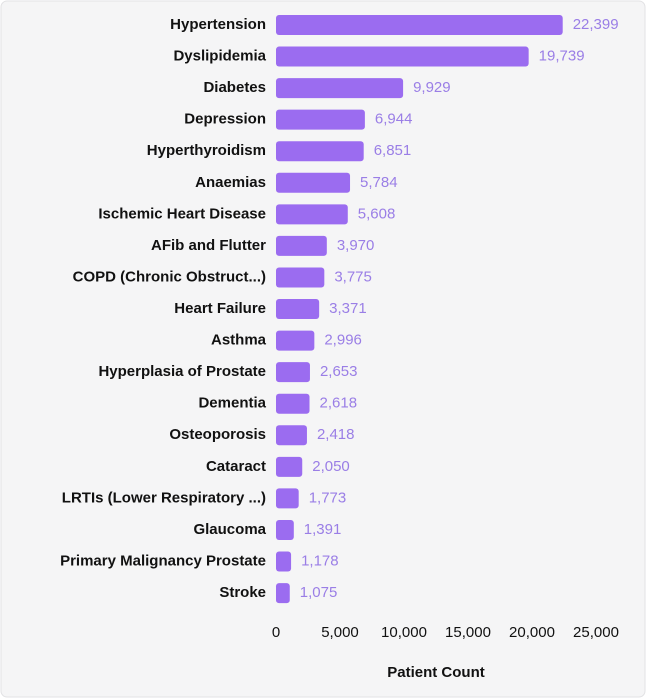  What do you see at coordinates (320, 560) in the screenshot?
I see `value-label: 1,178` at bounding box center [320, 560].